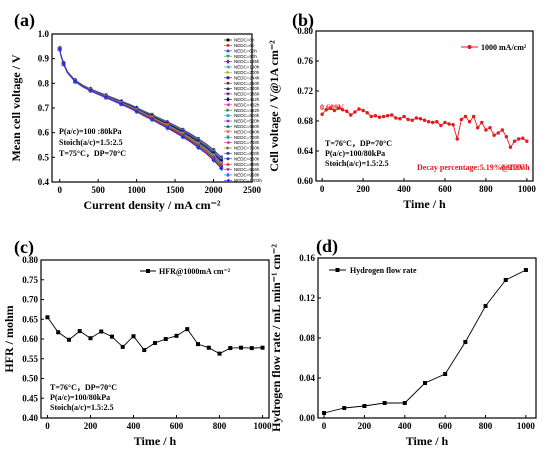 Image resolution: width=550 pixels, height=463 pixels. I want to click on annotation: P(a/c)=100 :80kPa, so click(90, 131).